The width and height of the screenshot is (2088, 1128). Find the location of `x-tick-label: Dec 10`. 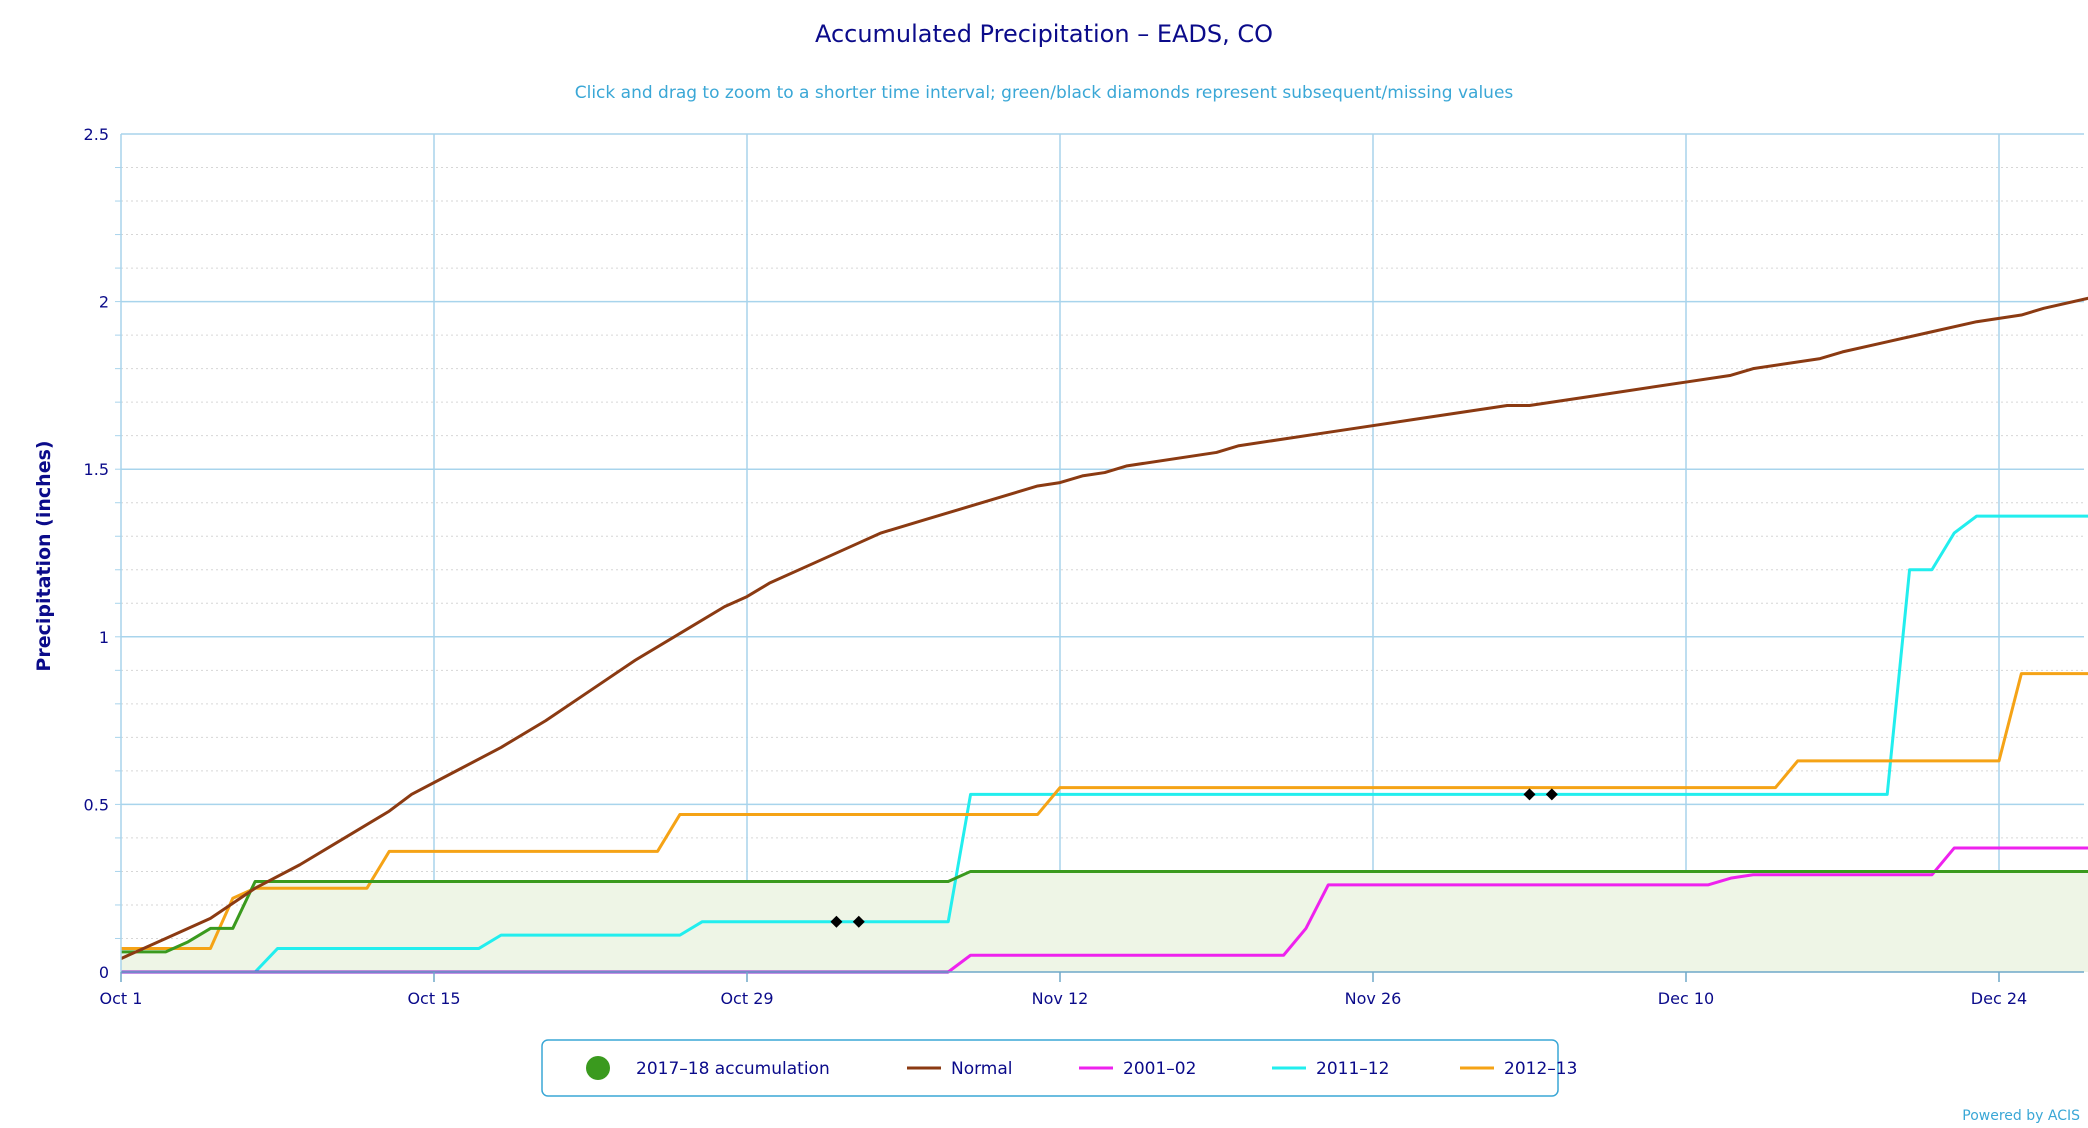

x-tick-label: Dec 10 is located at coordinates (1686, 998).